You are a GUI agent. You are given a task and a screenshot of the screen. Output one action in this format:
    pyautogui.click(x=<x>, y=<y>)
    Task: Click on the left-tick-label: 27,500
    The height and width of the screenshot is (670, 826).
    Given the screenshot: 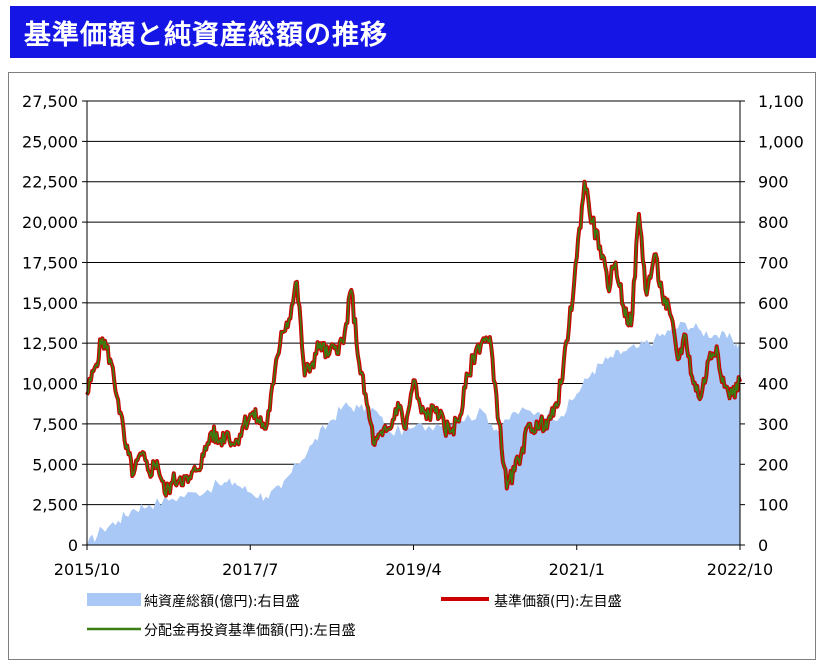 What is the action you would take?
    pyautogui.click(x=50, y=101)
    